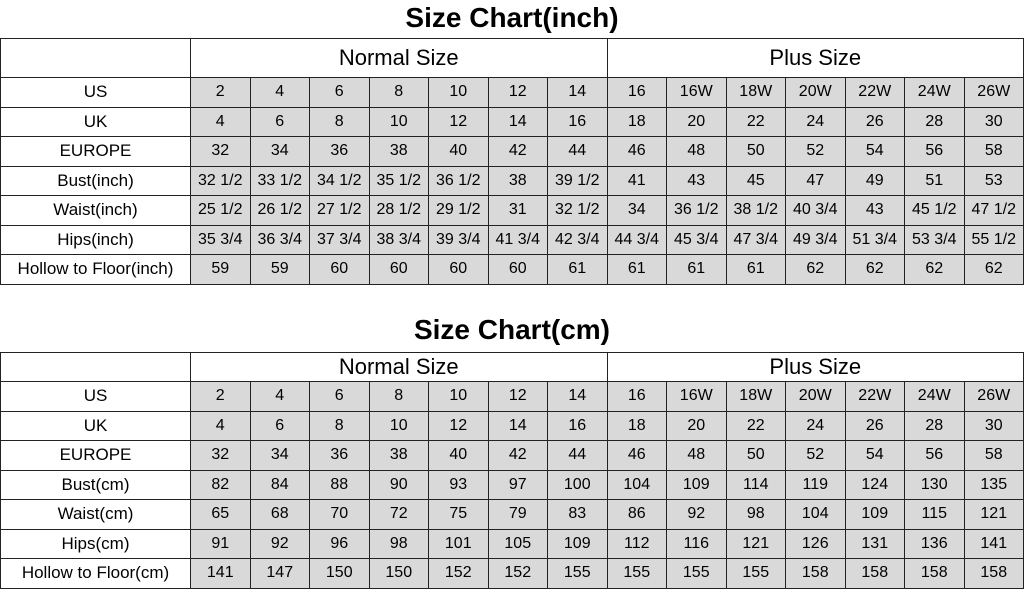 The width and height of the screenshot is (1024, 600). What do you see at coordinates (220, 180) in the screenshot?
I see `size-value-cell: 32 1/2` at bounding box center [220, 180].